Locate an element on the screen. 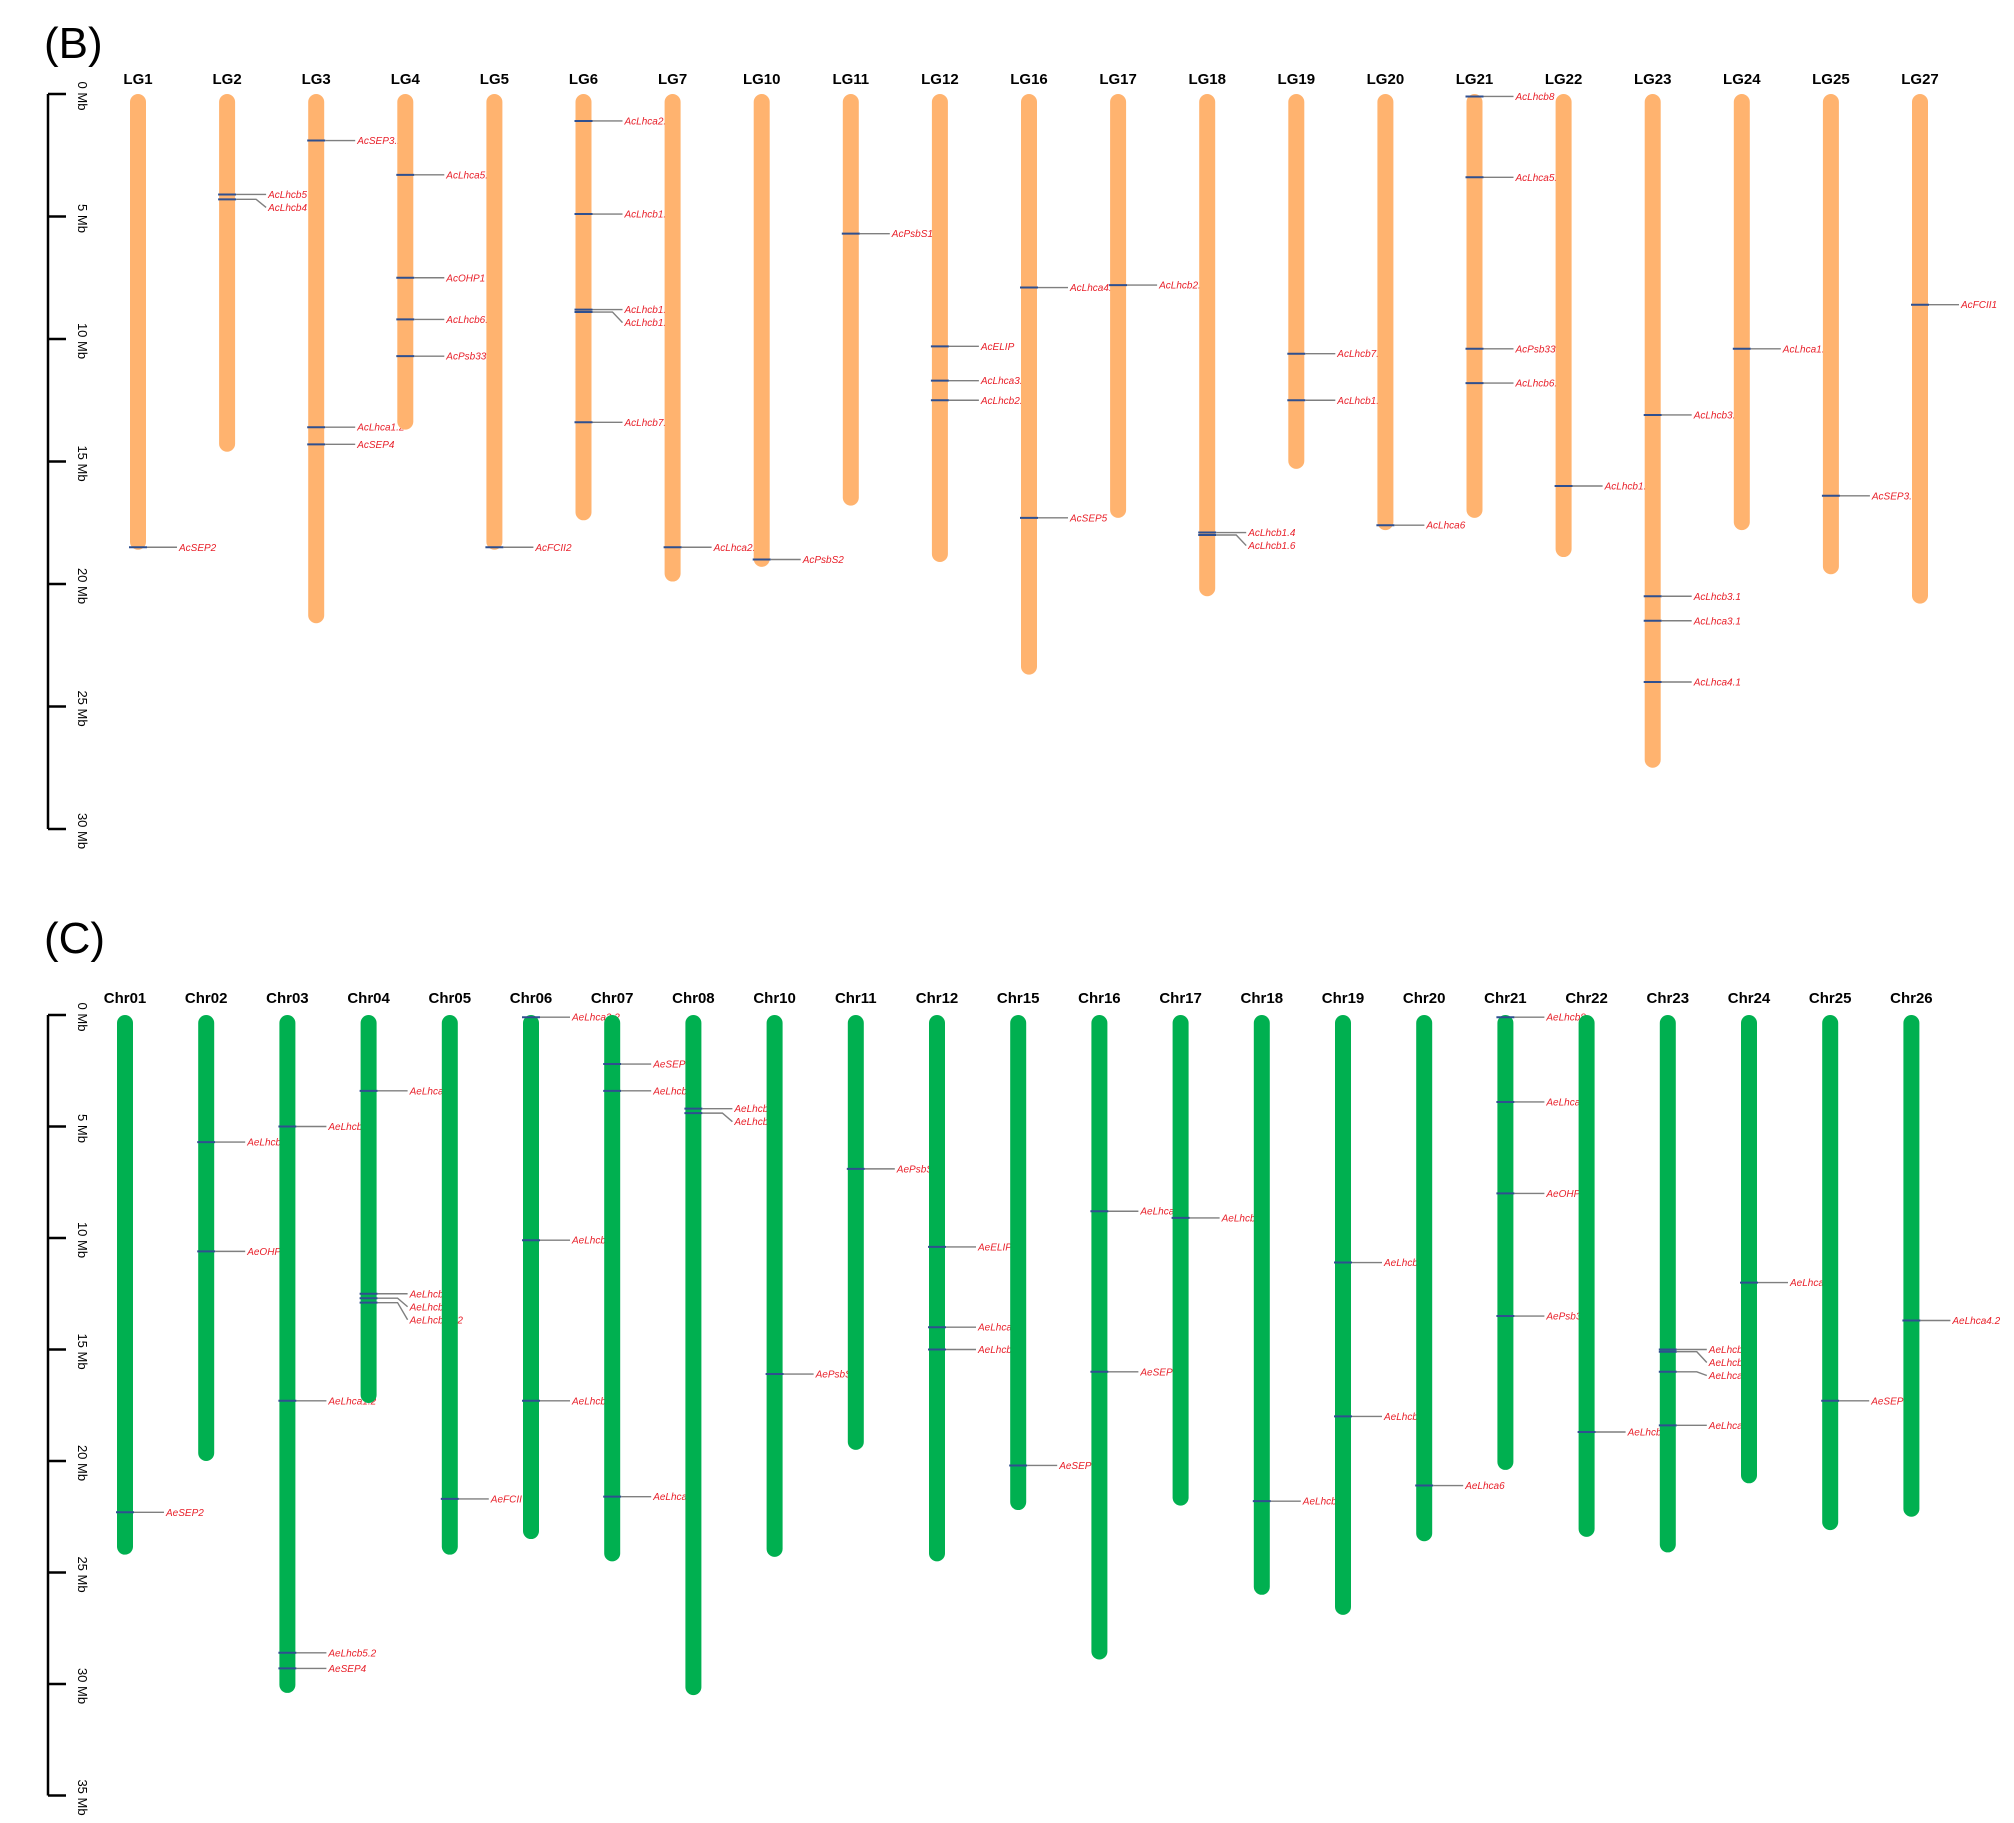 The width and height of the screenshot is (2014, 1823). chromosome: Chr21 AeLhcb8 AeLhca5.2 AeOHP2 AePsb33.1 is located at coordinates (1539, 1230).